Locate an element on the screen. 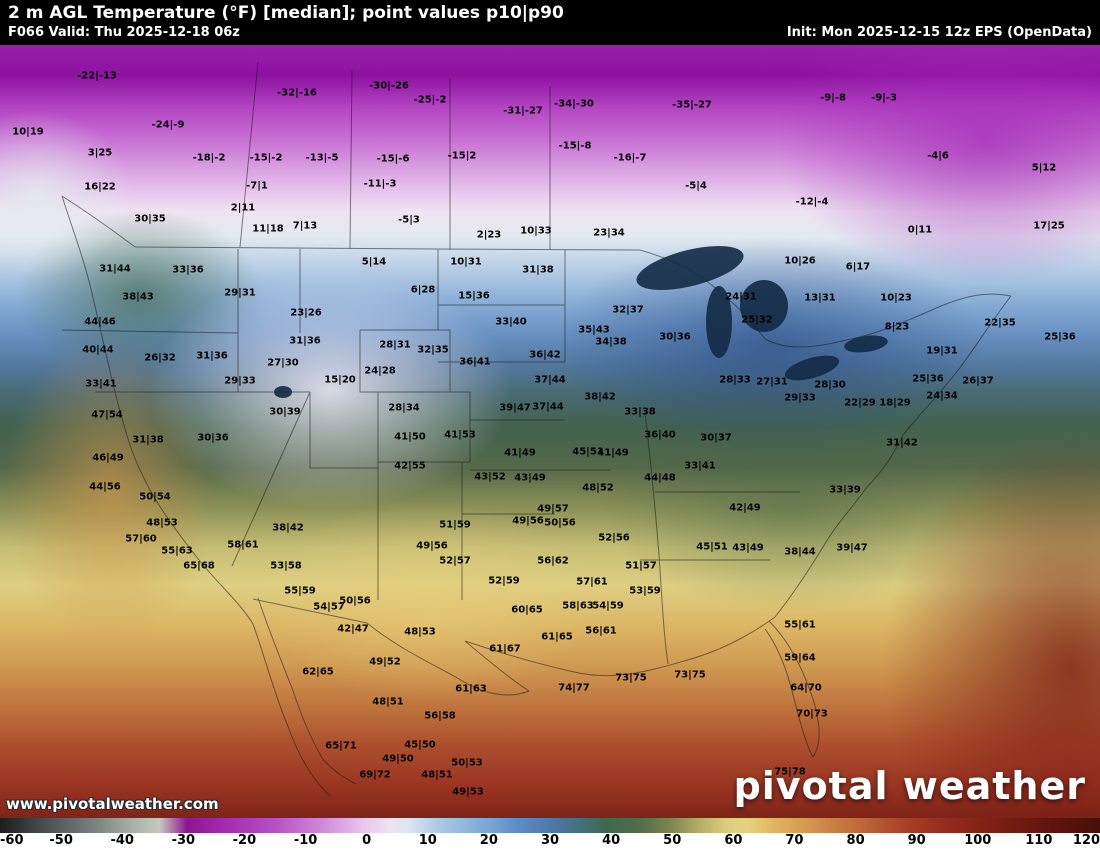 The width and height of the screenshot is (1100, 850). colorbar-tick-label: 20 is located at coordinates (488, 840).